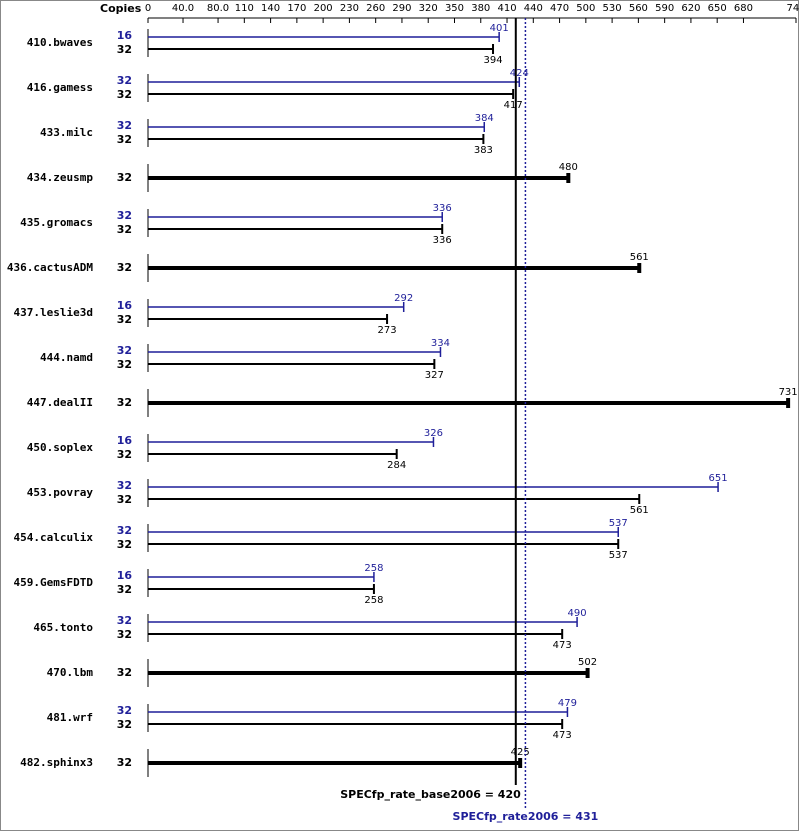 The image size is (799, 831). Describe the element at coordinates (618, 555) in the screenshot. I see `base-value-label: 537` at that location.